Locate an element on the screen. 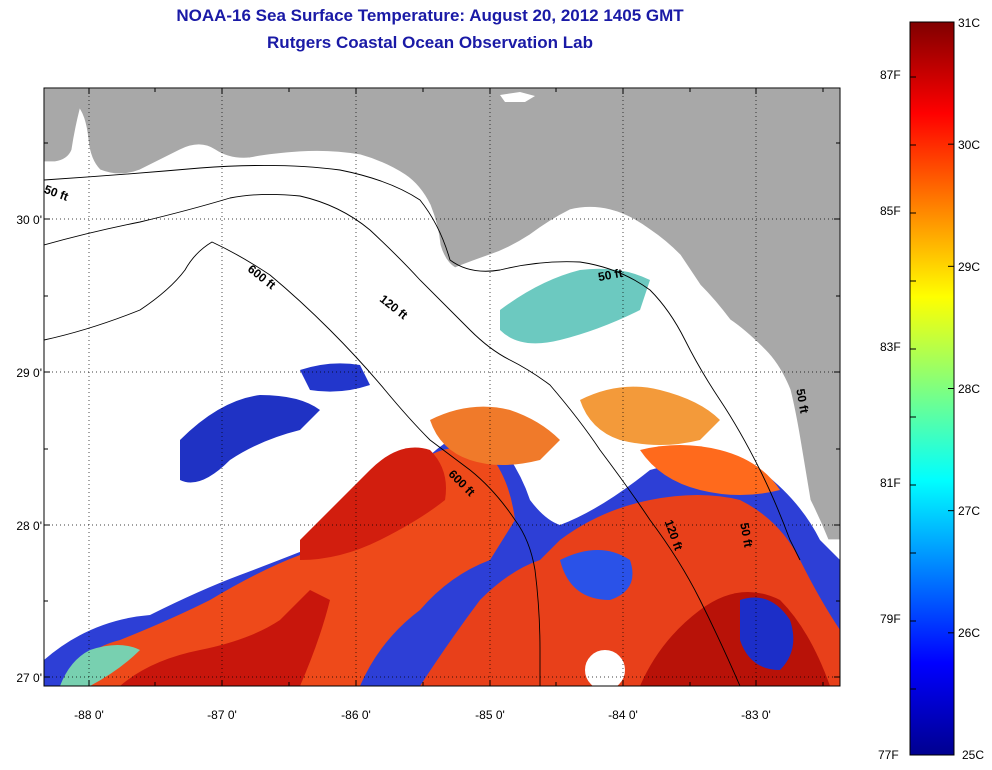 Image resolution: width=992 pixels, height=770 pixels. colorbar is located at coordinates (932, 388).